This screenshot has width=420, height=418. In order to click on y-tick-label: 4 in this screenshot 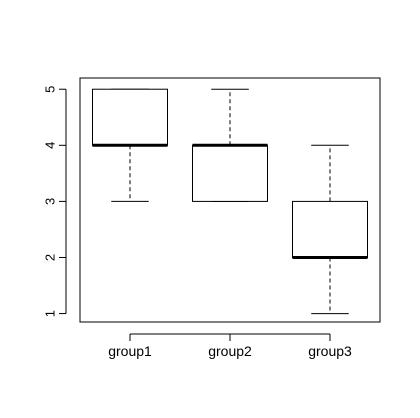, I will do `click(50, 145)`.